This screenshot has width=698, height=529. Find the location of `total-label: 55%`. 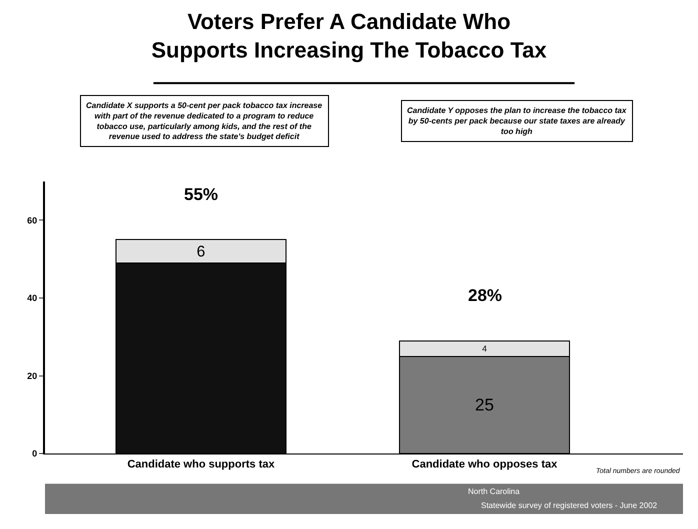

total-label: 55% is located at coordinates (201, 194).